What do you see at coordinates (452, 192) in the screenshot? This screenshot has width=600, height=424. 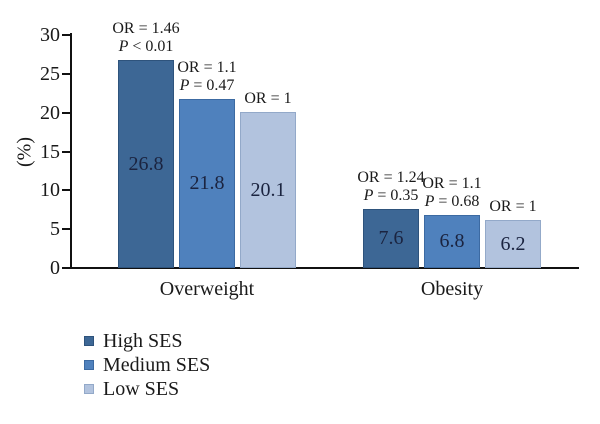 I see `or-annotation: OR = 1.1 P = 0.68` at bounding box center [452, 192].